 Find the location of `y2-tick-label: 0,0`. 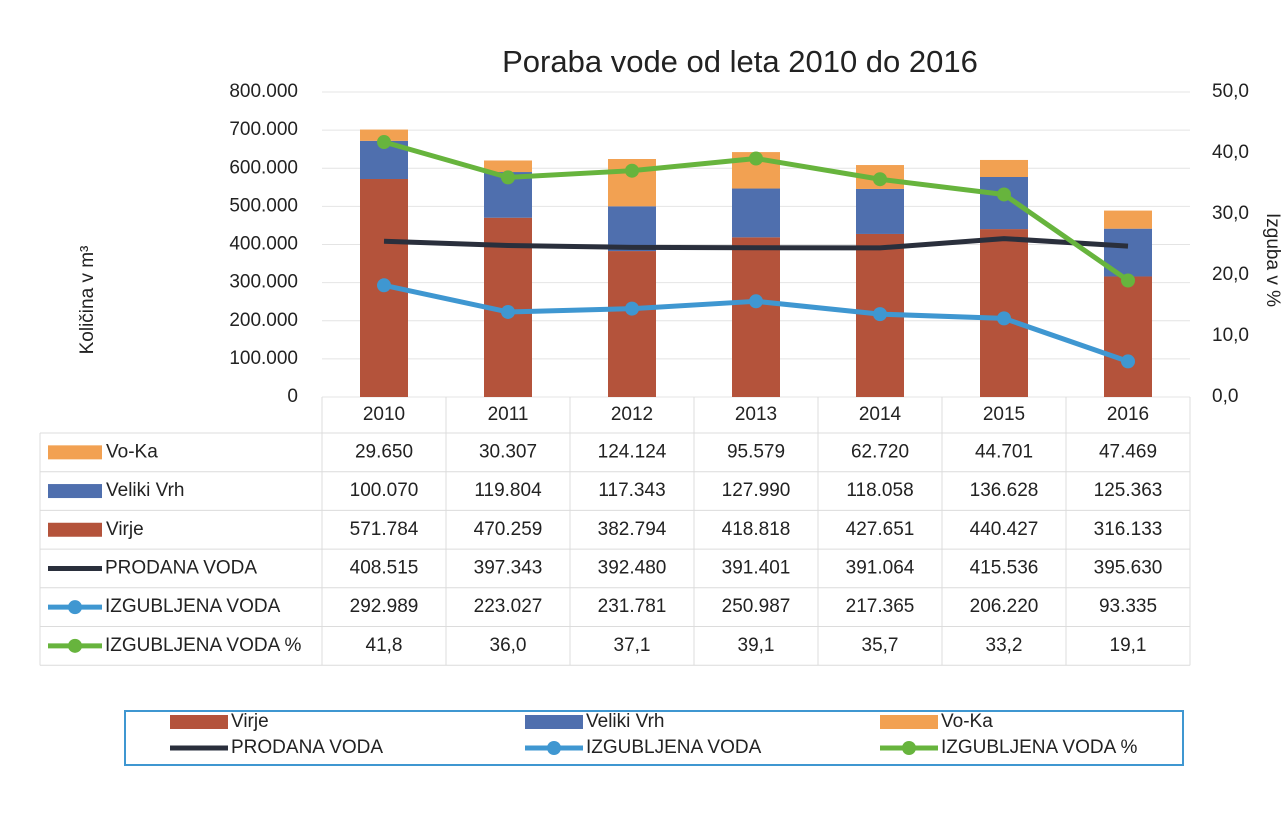

y2-tick-label: 0,0 is located at coordinates (1225, 396).